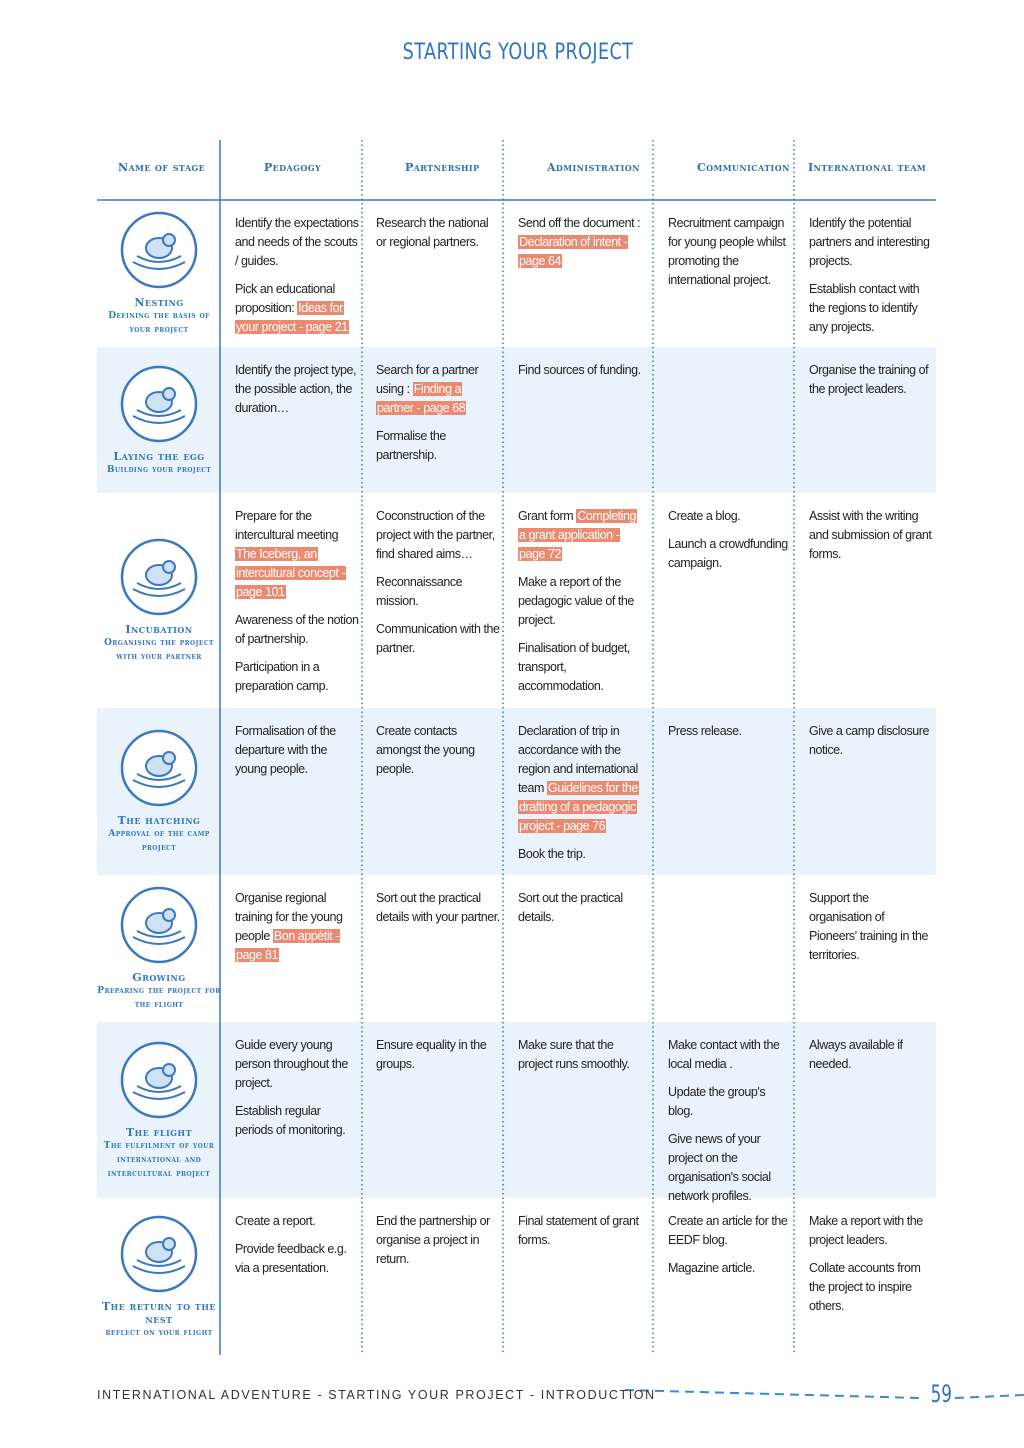  What do you see at coordinates (578, 1230) in the screenshot?
I see `cell-text: Final statement of grant forms.` at bounding box center [578, 1230].